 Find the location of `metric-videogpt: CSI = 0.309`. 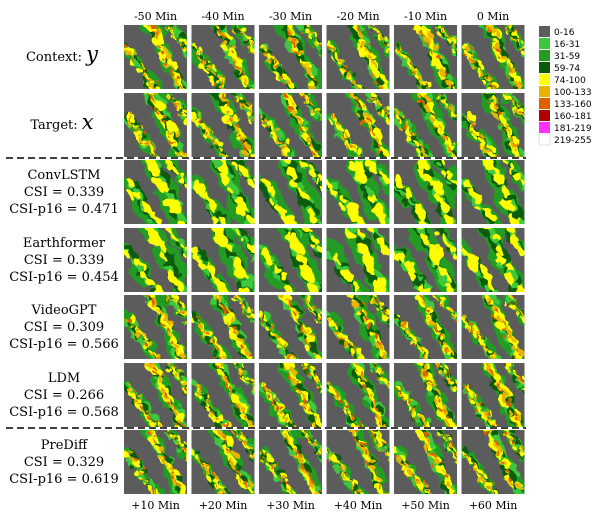

metric-videogpt: CSI = 0.309 is located at coordinates (64, 327).